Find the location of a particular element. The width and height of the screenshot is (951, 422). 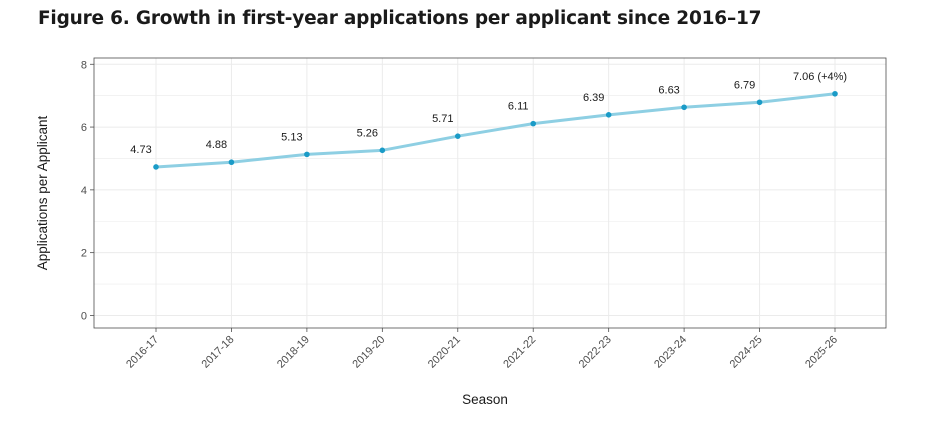

y-tick-label: 2 is located at coordinates (84, 254).